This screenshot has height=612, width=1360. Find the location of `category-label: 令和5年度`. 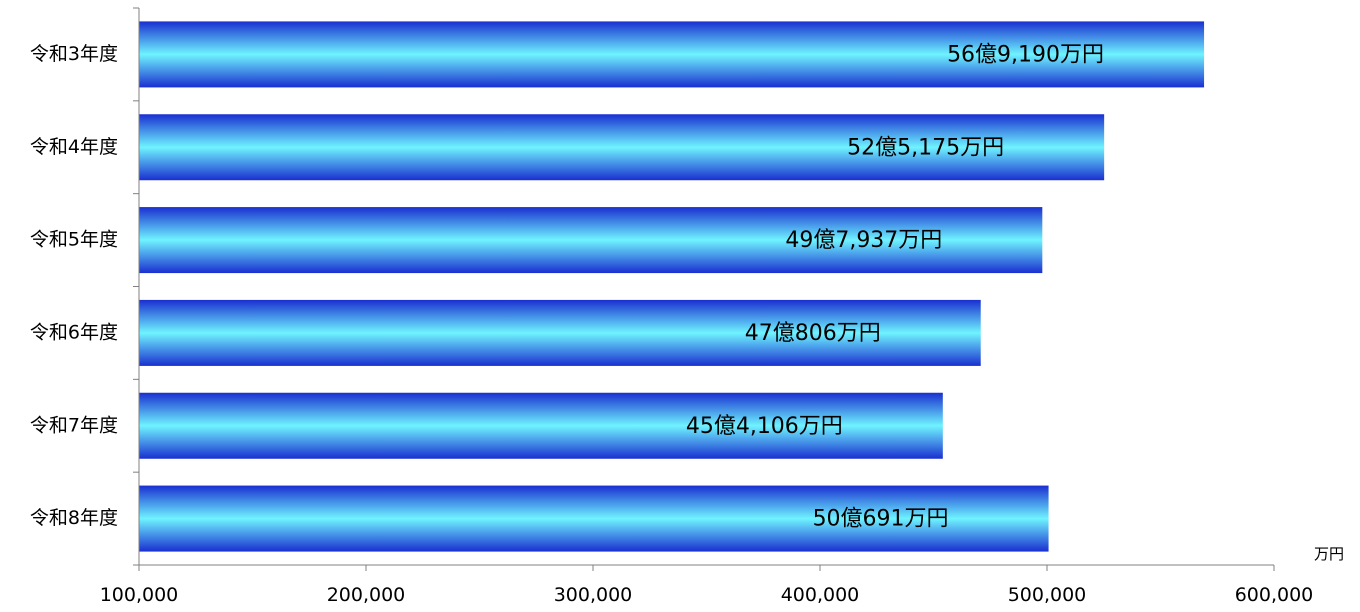

category-label: 令和5年度 is located at coordinates (74, 240).